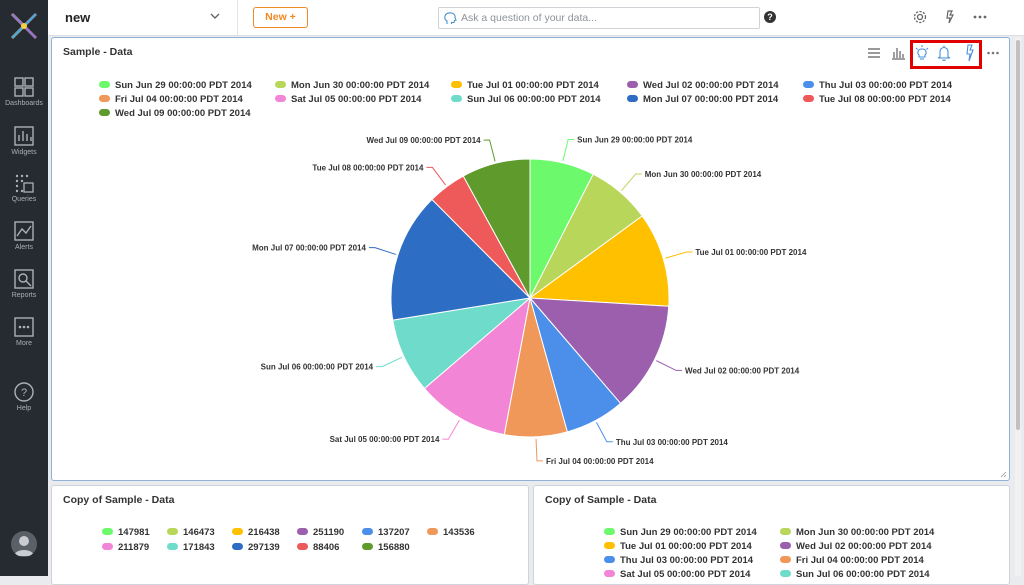 Image resolution: width=1024 pixels, height=585 pixels. I want to click on widget-title: Copy of Sample - Data, so click(601, 500).